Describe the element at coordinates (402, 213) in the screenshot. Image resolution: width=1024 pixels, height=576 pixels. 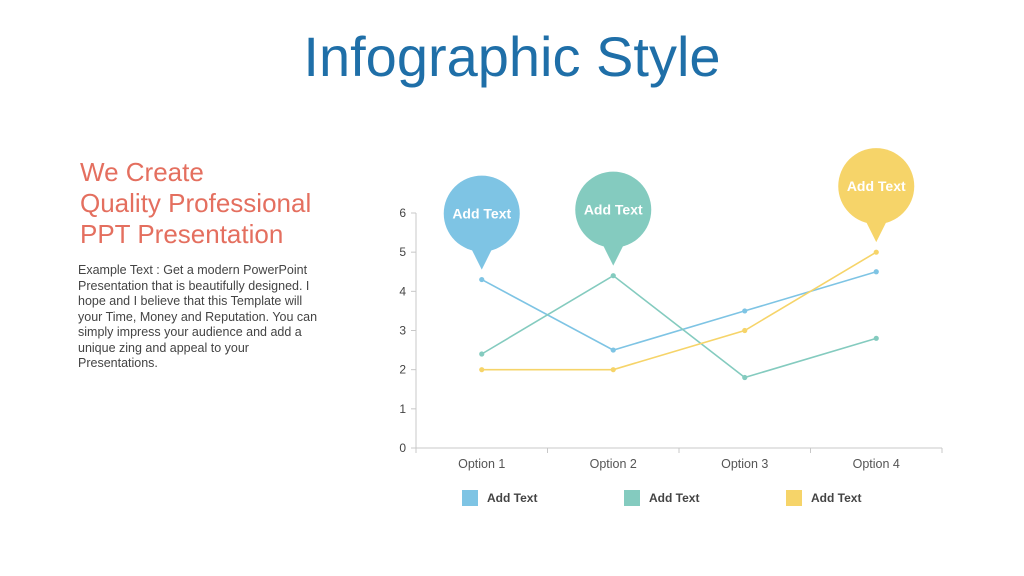
I see `y-tick-label: 6` at that location.